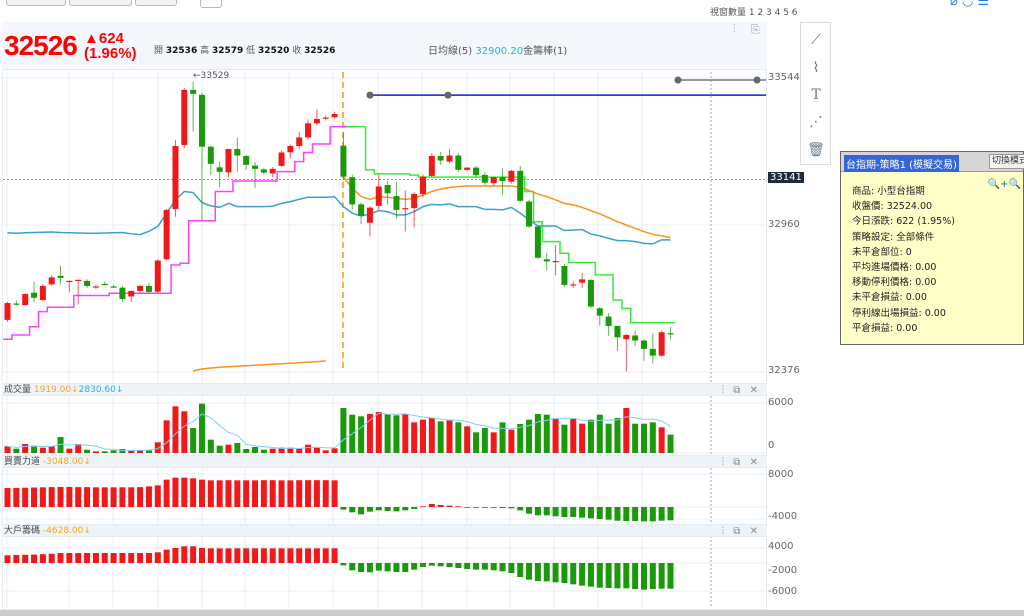 The image size is (1024, 616). Describe the element at coordinates (511, 224) in the screenshot. I see `stop-line-green` at that location.